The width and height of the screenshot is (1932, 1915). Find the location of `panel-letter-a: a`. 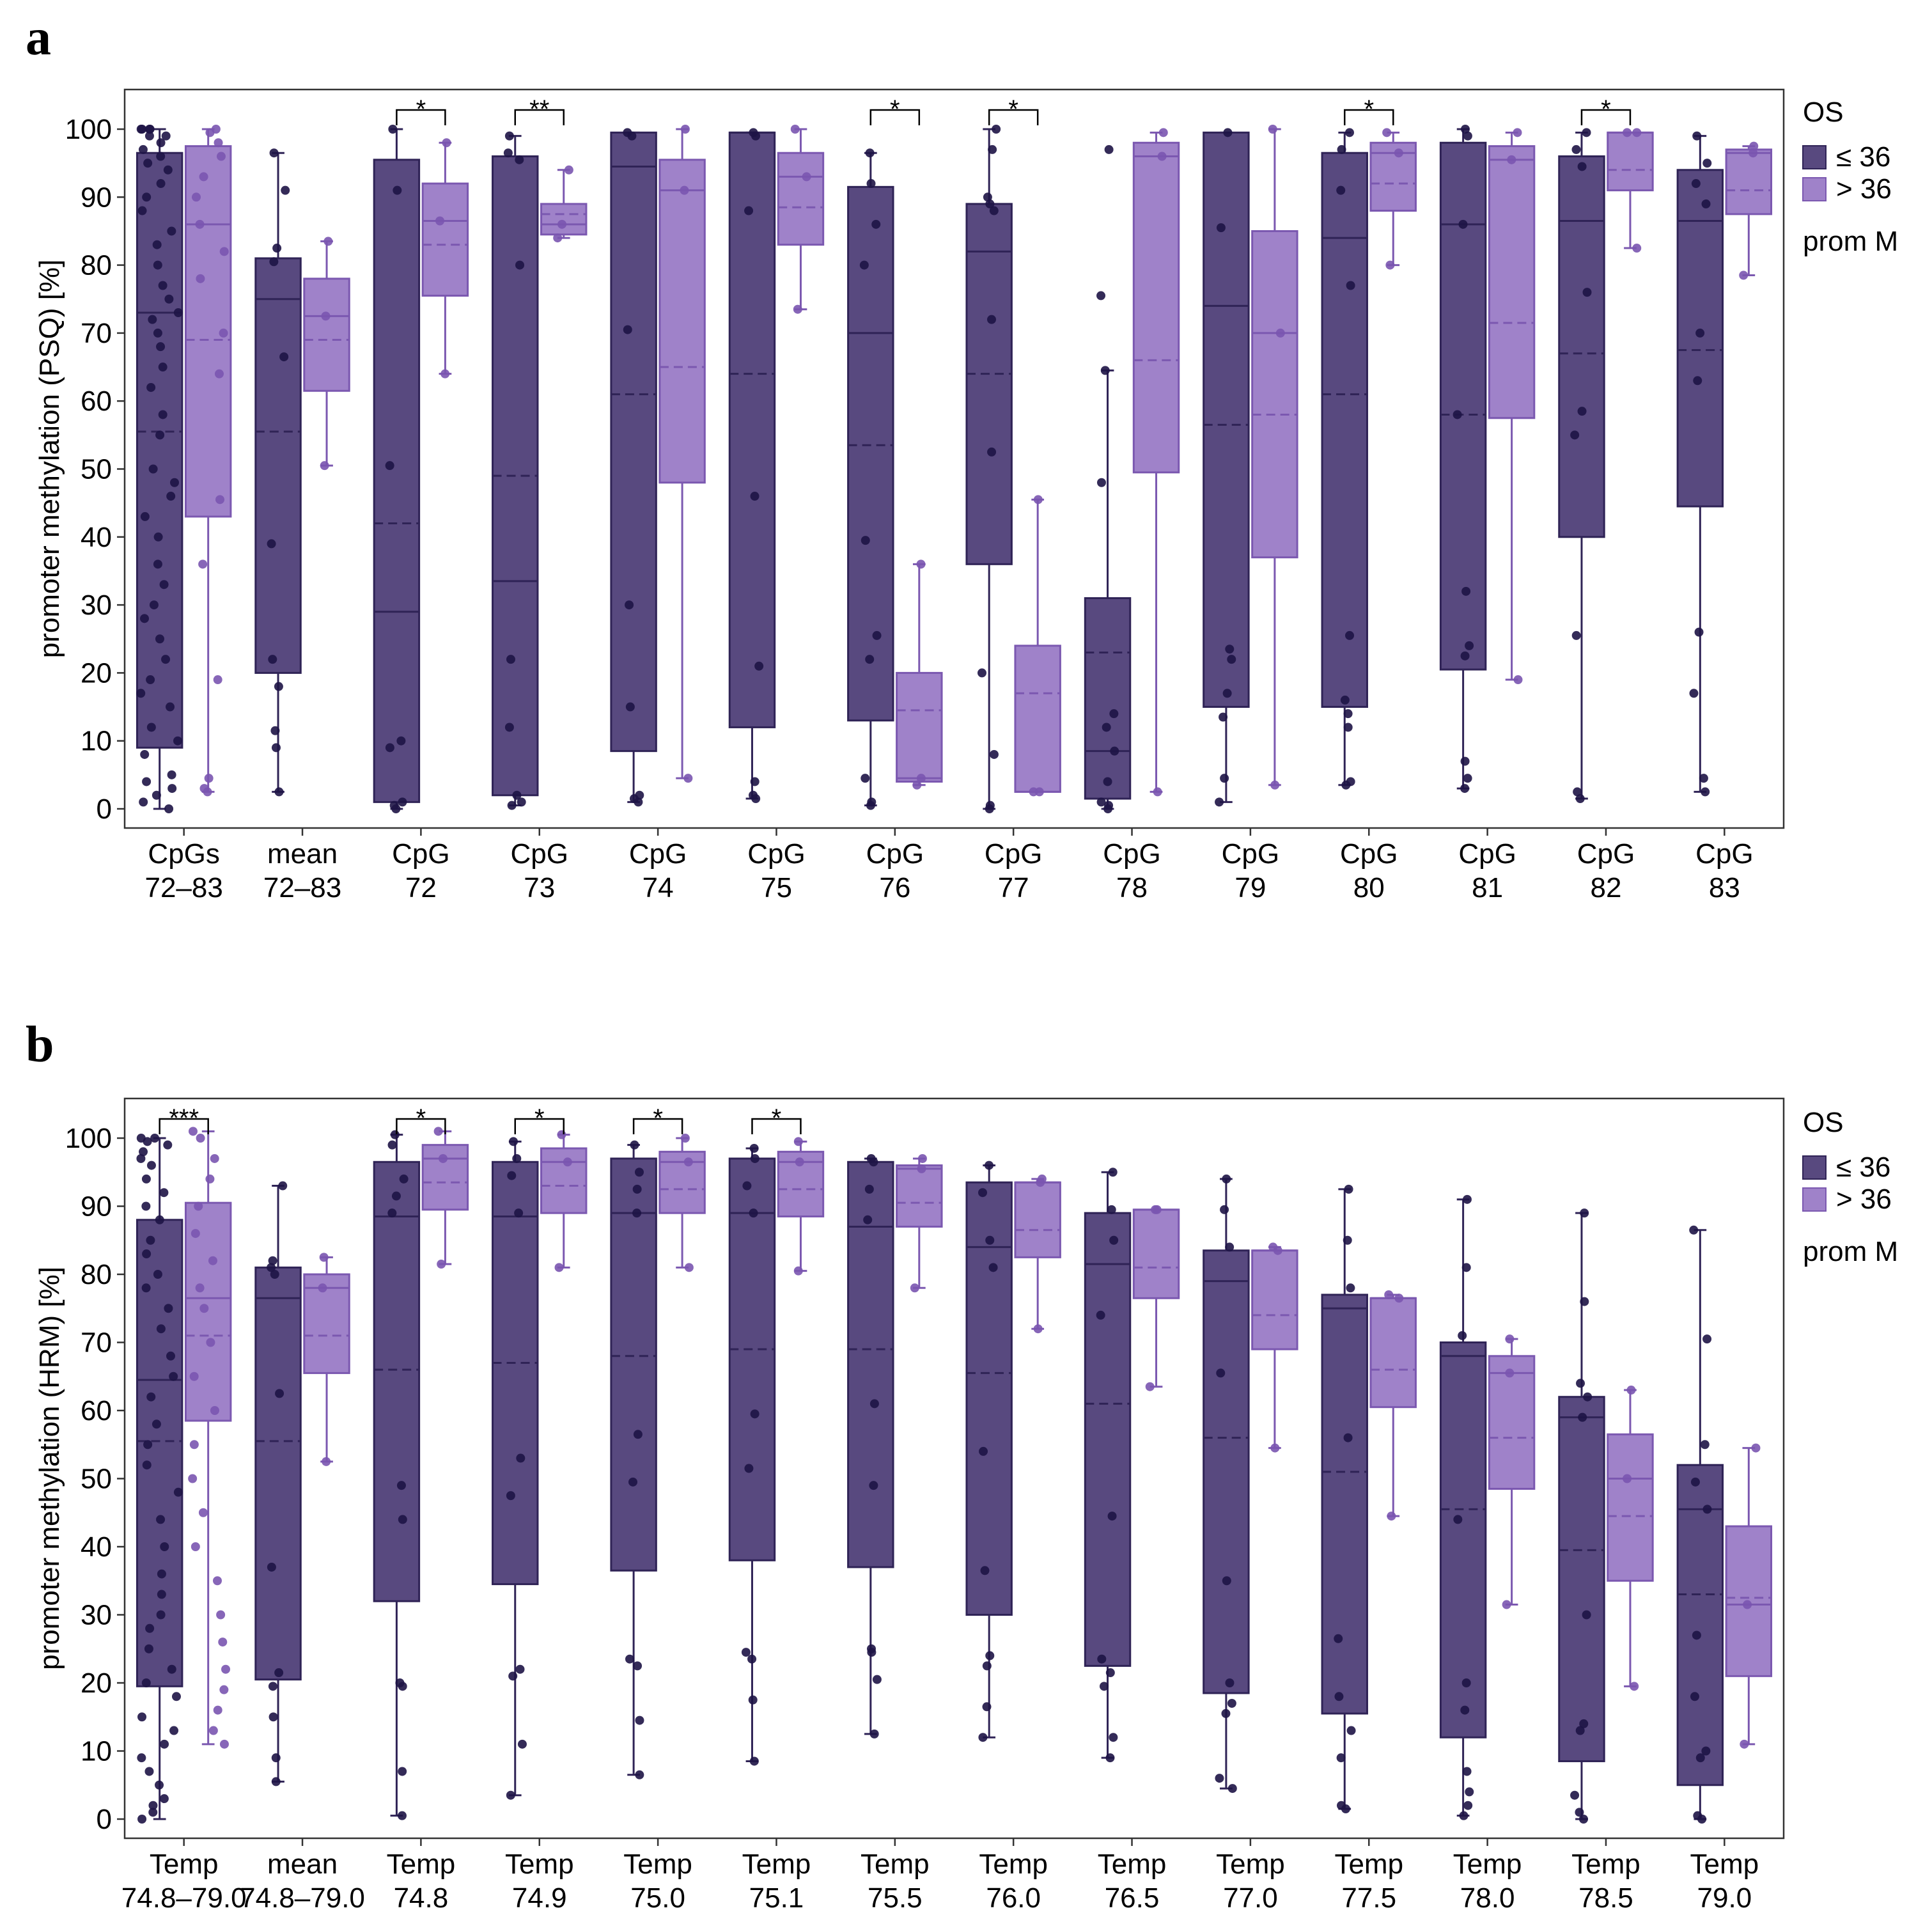

panel-letter-a: a is located at coordinates (38, 38).